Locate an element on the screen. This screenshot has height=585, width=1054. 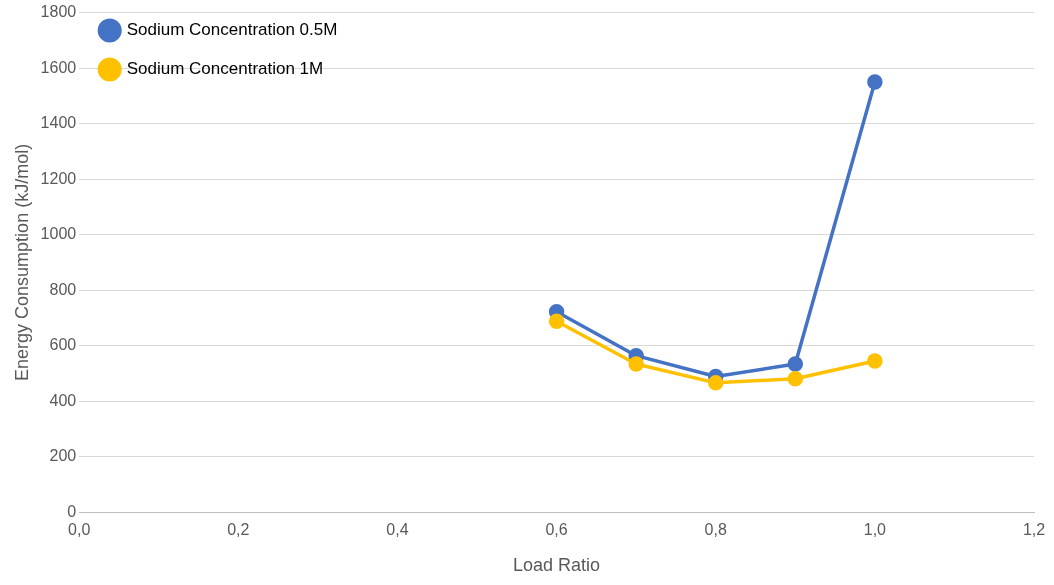
x-tick-label: 0,0 is located at coordinates (79, 530).